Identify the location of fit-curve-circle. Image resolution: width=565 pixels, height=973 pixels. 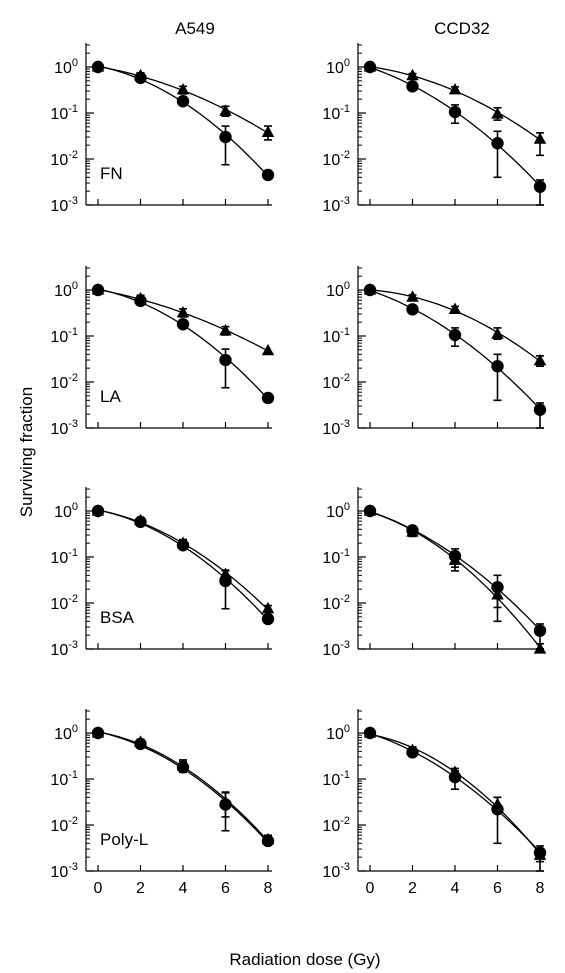
(183, 787).